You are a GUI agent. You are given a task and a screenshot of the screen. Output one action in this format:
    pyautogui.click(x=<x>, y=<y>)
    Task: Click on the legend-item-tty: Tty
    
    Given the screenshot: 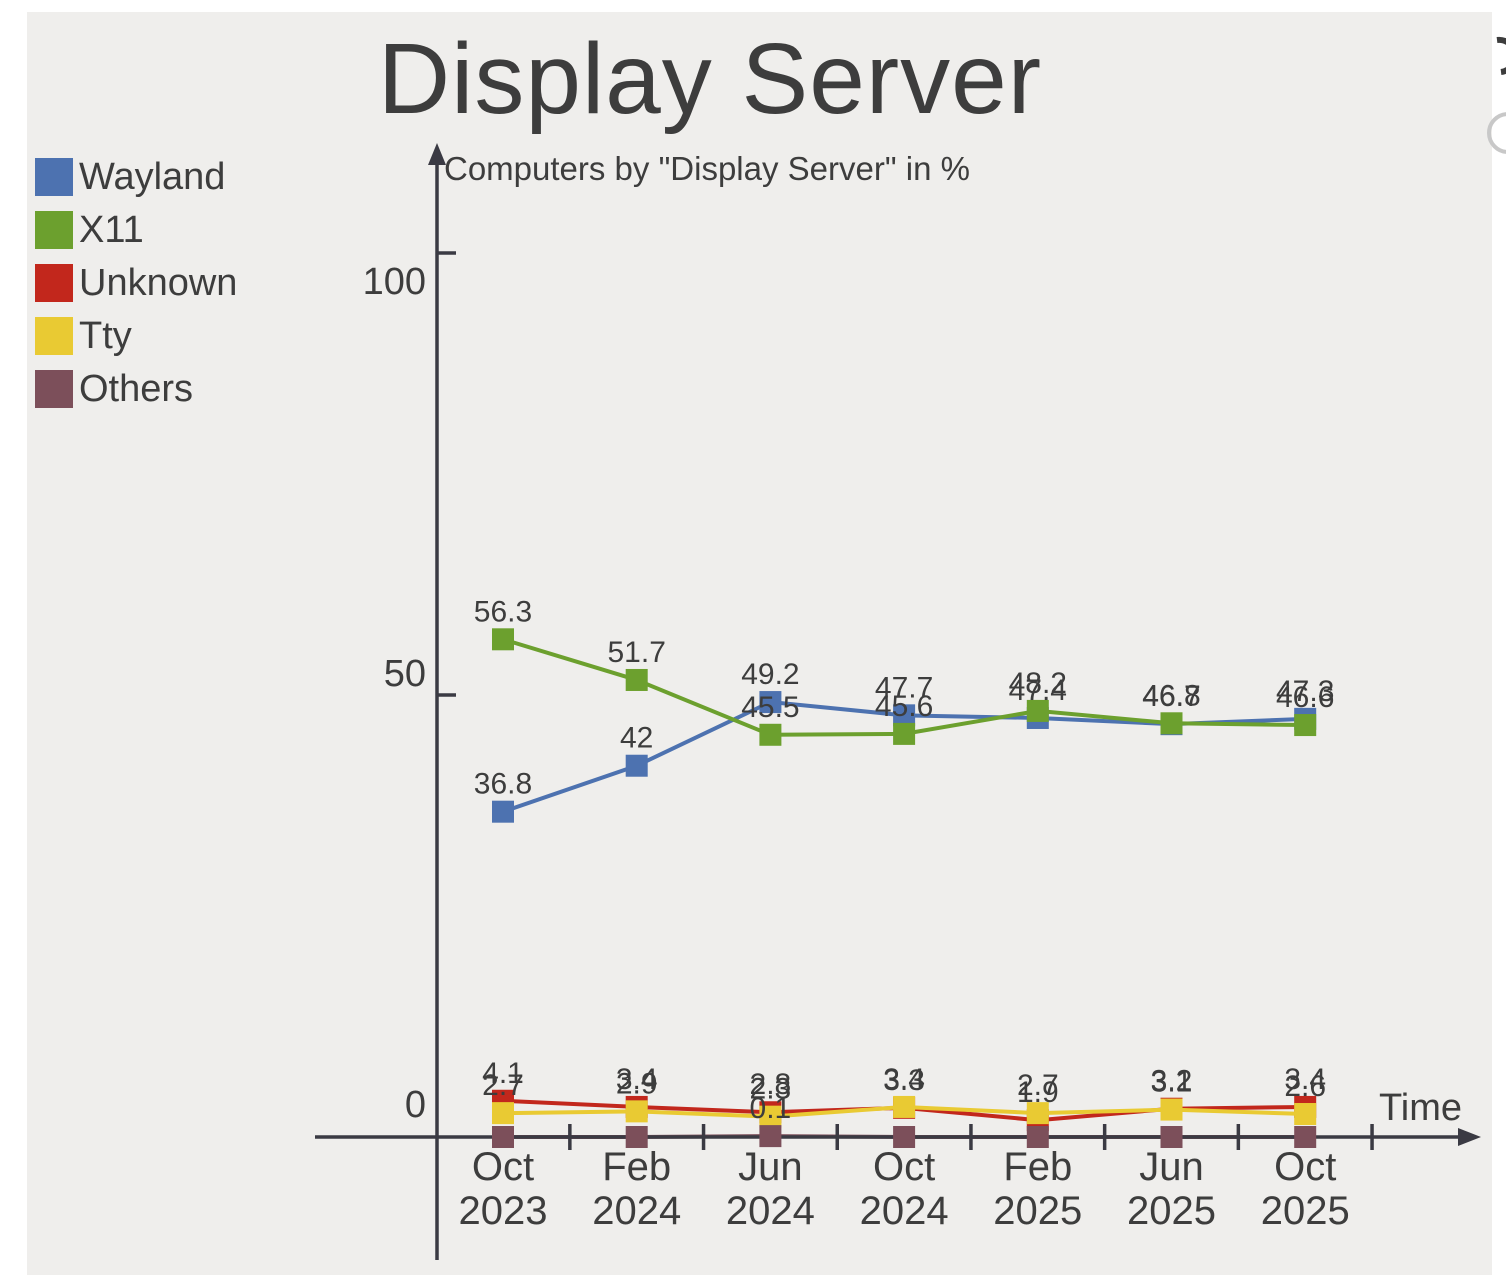 What is the action you would take?
    pyautogui.click(x=136, y=335)
    